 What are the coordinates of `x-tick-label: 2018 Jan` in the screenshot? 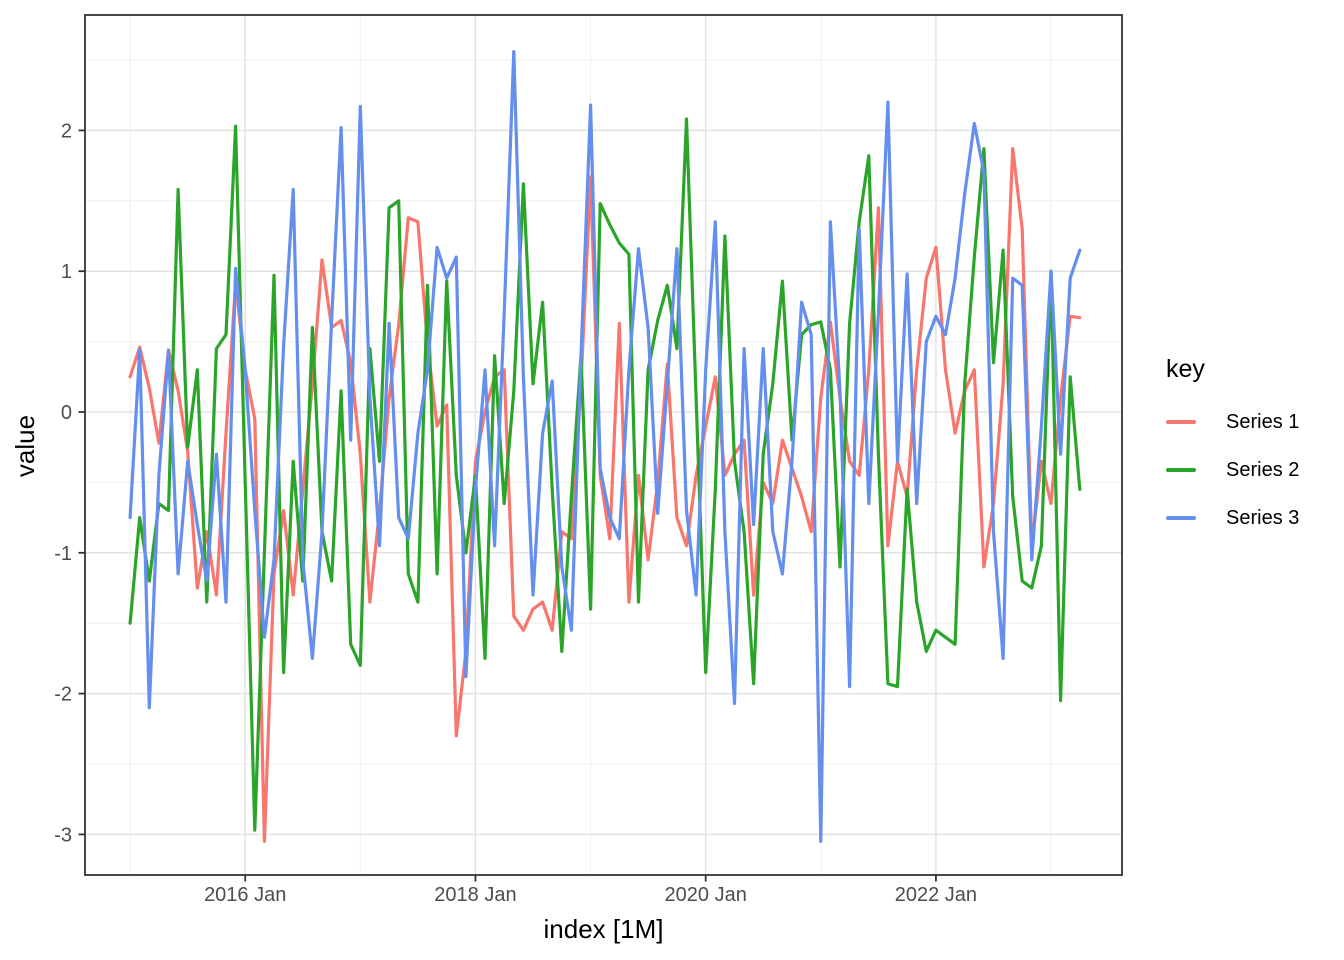 It's located at (475, 895).